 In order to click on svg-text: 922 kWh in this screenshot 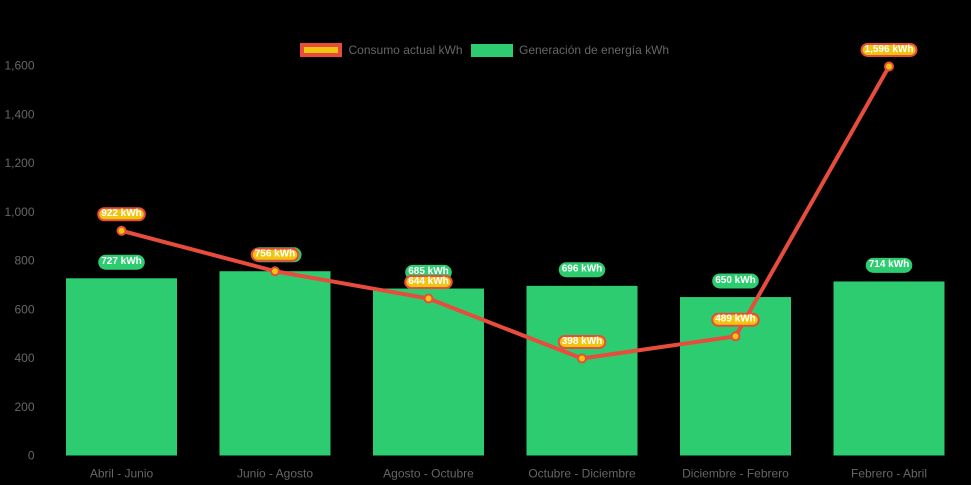, I will do `click(121, 213)`.